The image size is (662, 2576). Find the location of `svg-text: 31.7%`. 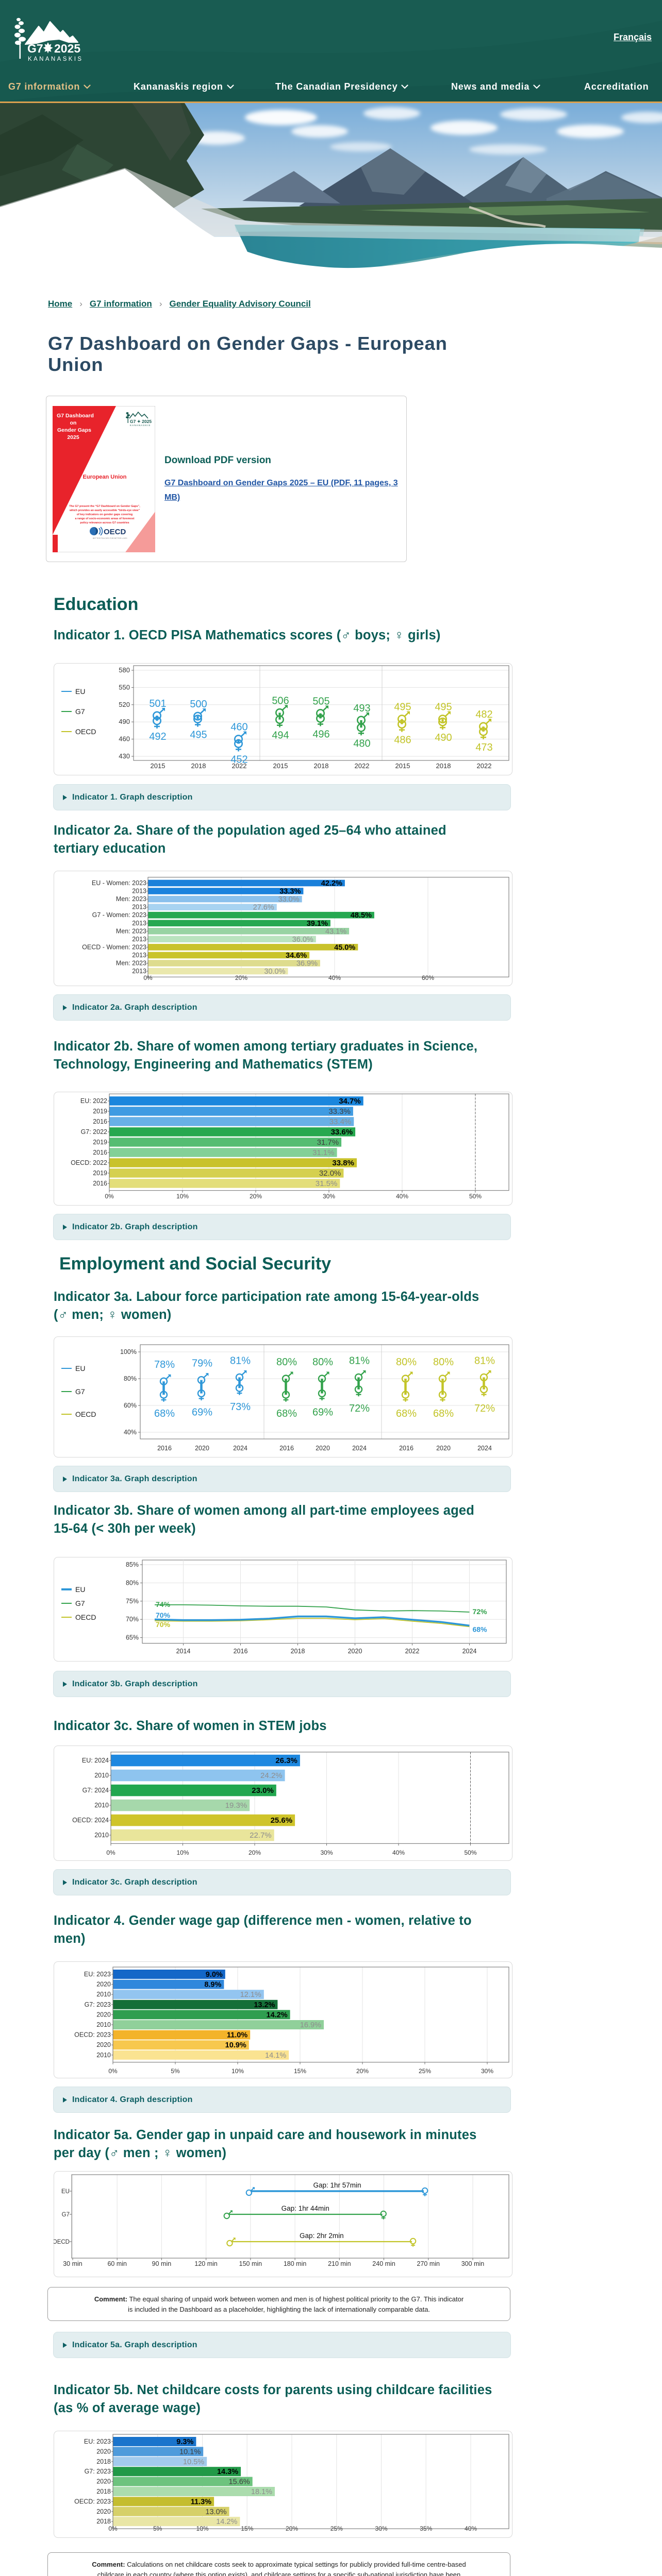

svg-text: 31.7% is located at coordinates (328, 1142).